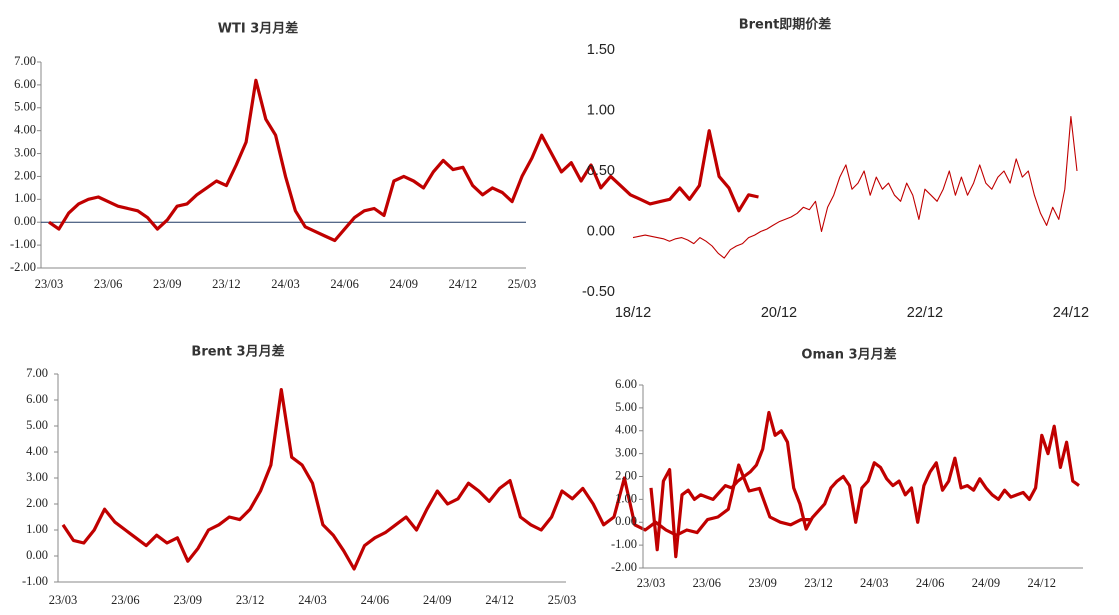 Image resolution: width=1119 pixels, height=615 pixels. Describe the element at coordinates (598, 292) in the screenshot. I see `y-tick-label: -0.50` at that location.